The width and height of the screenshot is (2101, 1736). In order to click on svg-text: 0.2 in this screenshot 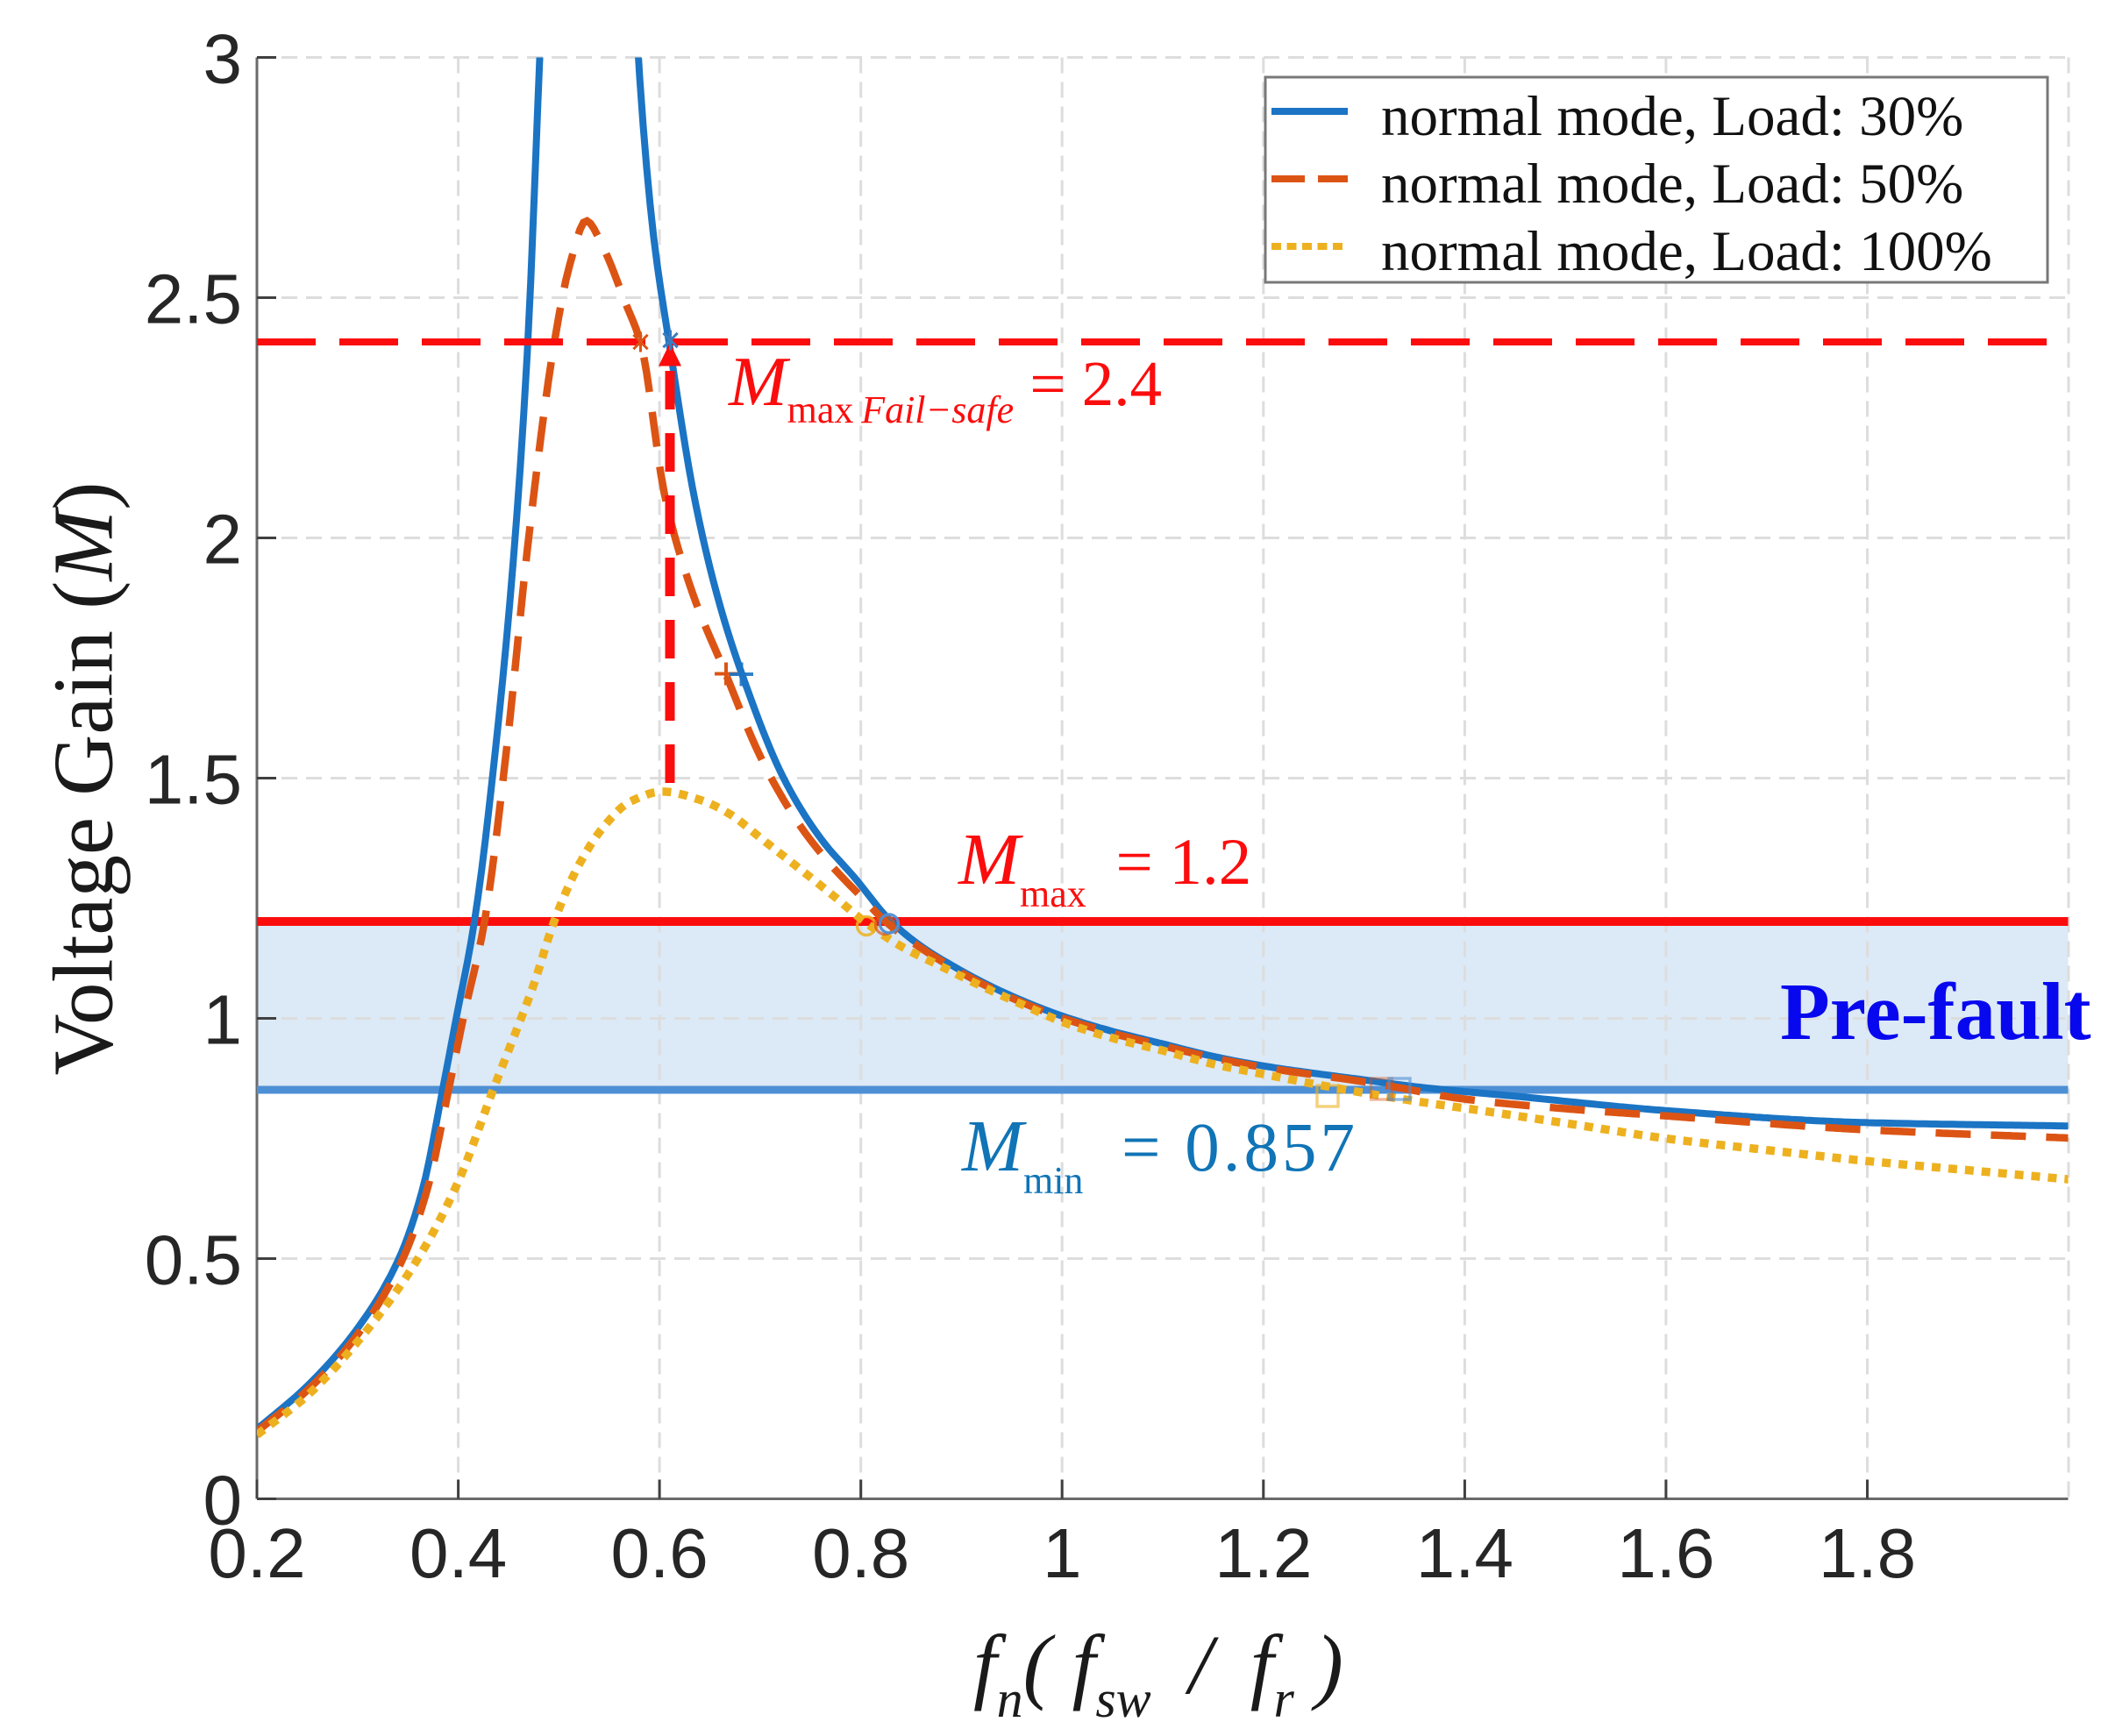, I will do `click(256, 1553)`.